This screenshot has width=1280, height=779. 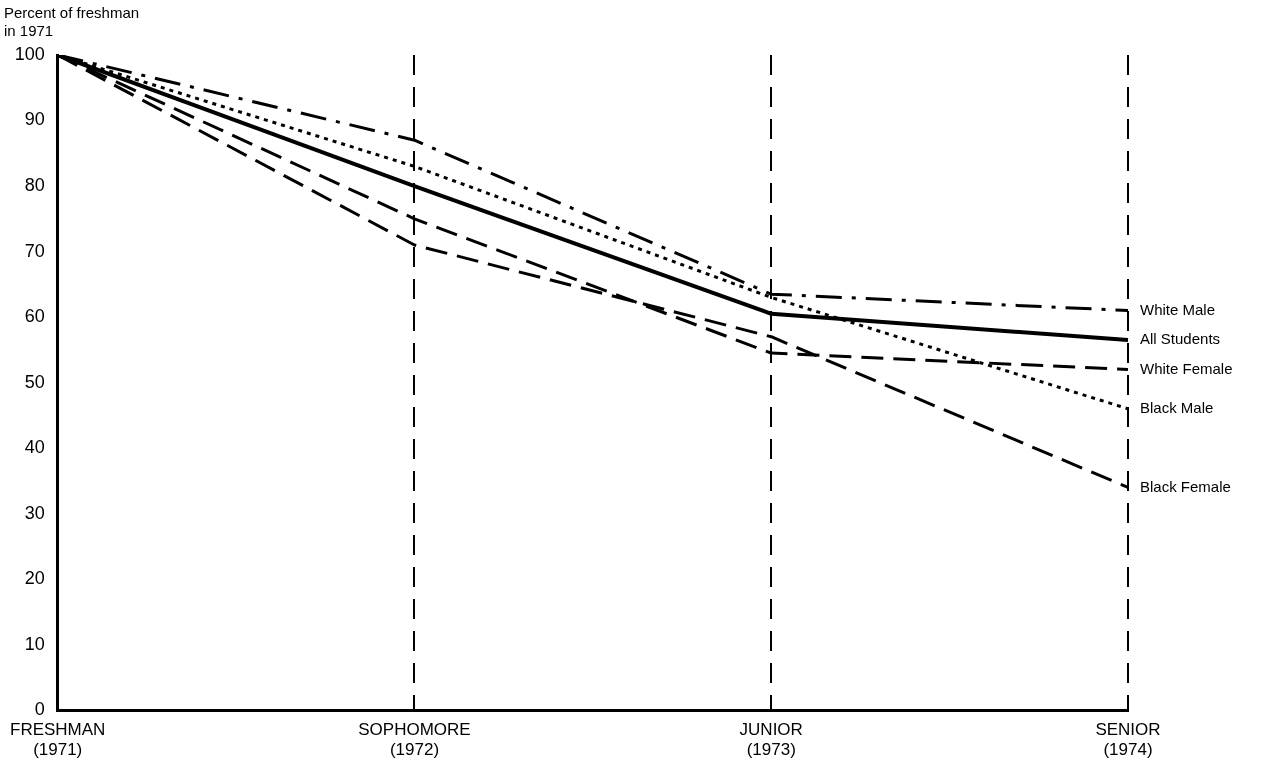 I want to click on y-tick-label: 30, so click(x=34, y=512).